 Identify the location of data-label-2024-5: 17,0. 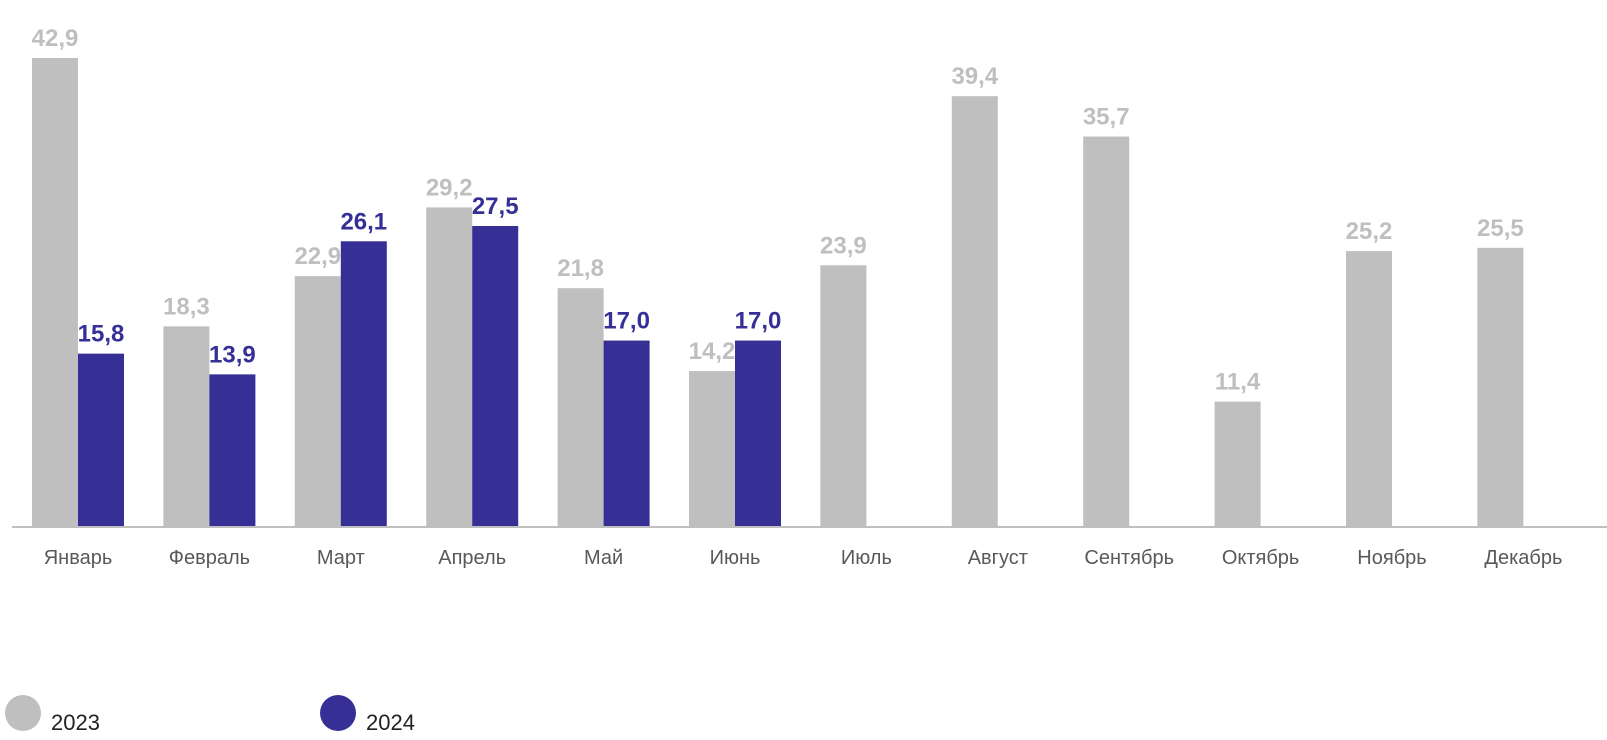
(626, 321).